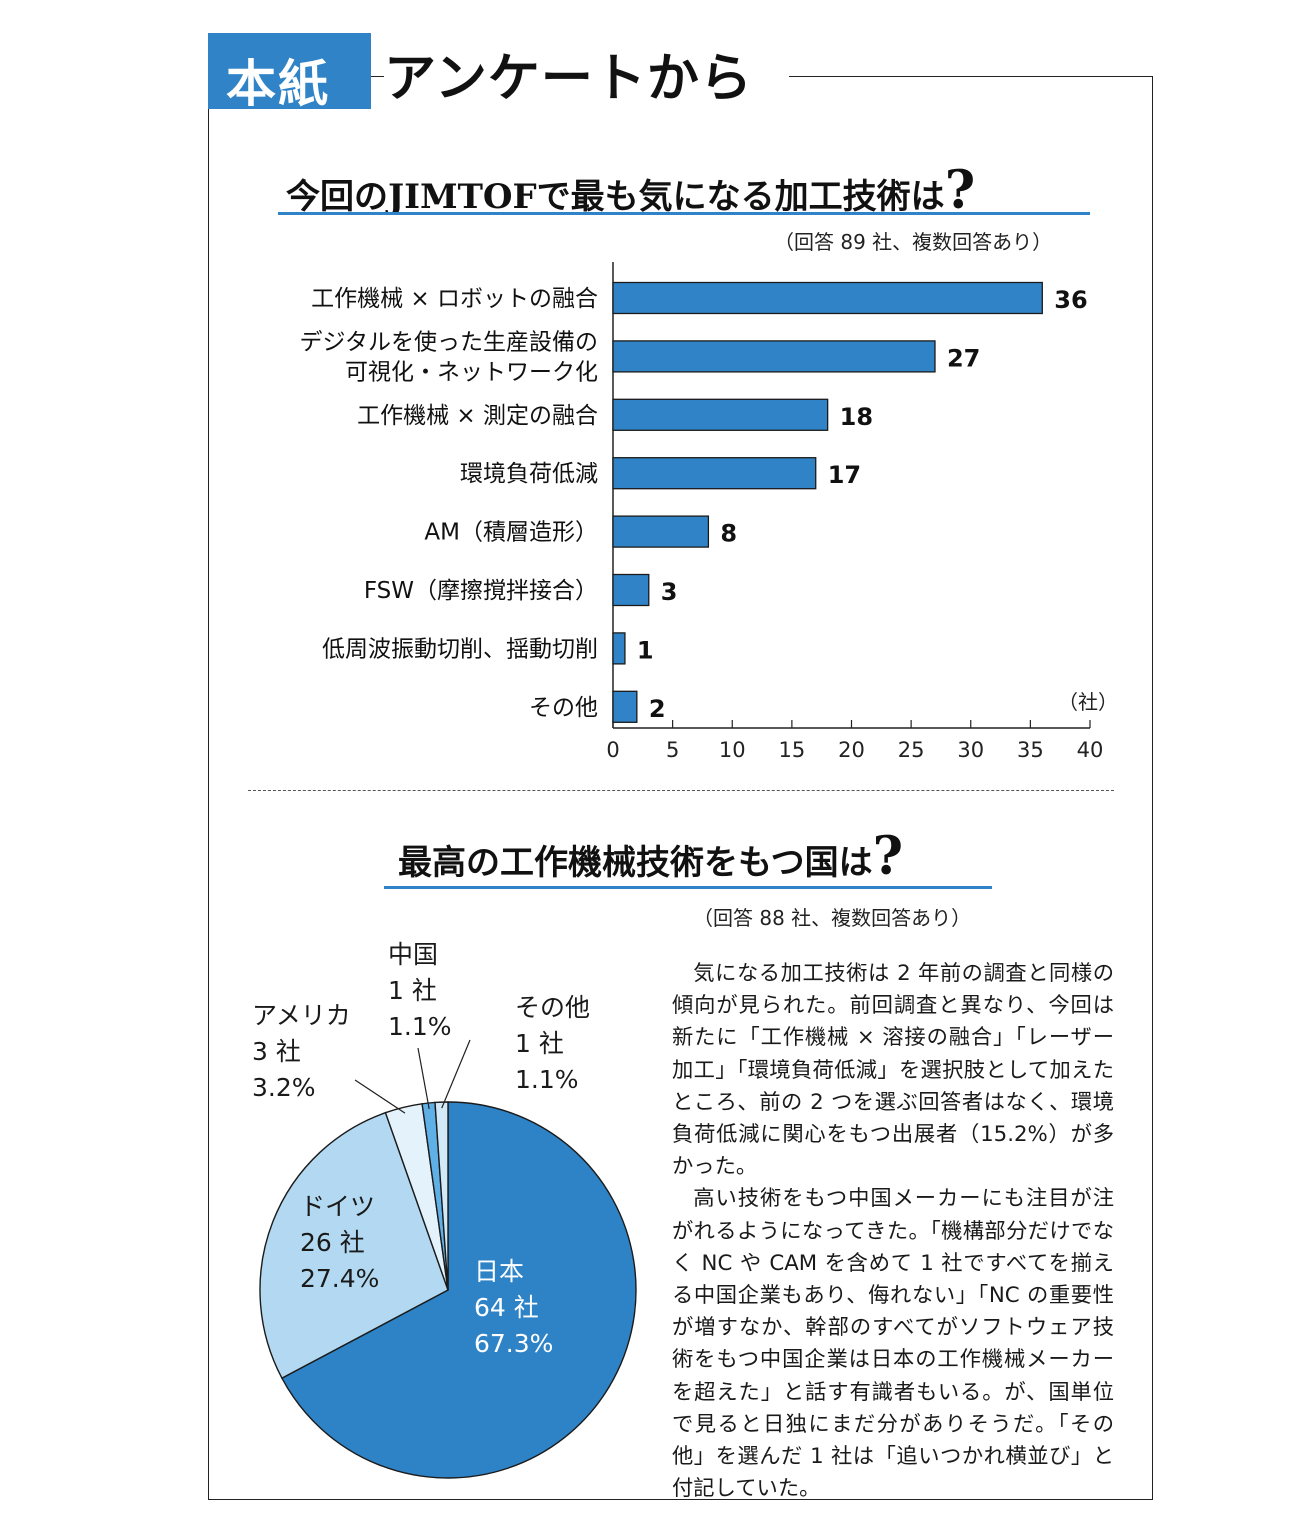 This screenshot has width=1310, height=1522. I want to click on x-tick-label: 20, so click(851, 750).